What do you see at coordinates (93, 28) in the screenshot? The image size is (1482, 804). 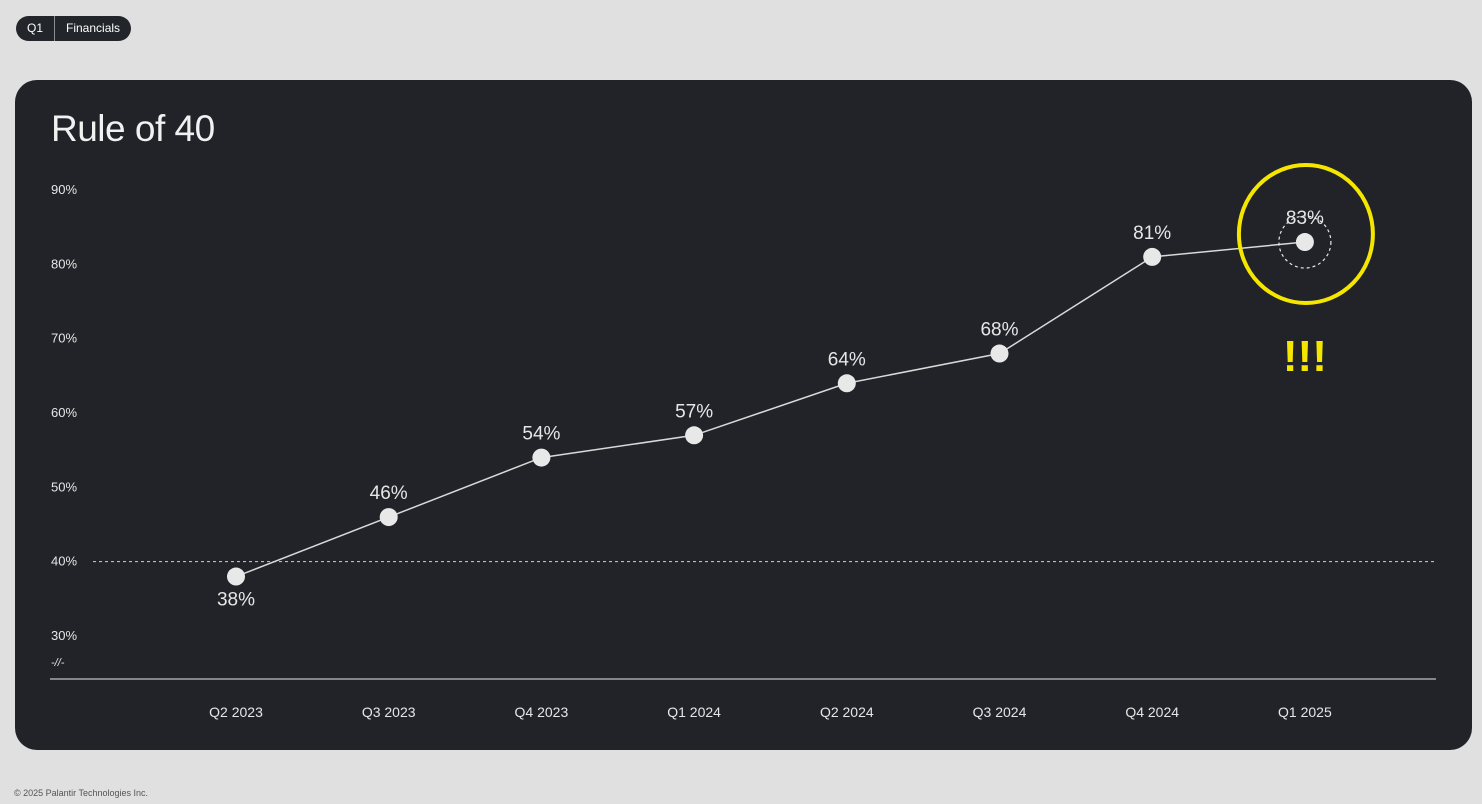 I see `tag-section: Financials` at bounding box center [93, 28].